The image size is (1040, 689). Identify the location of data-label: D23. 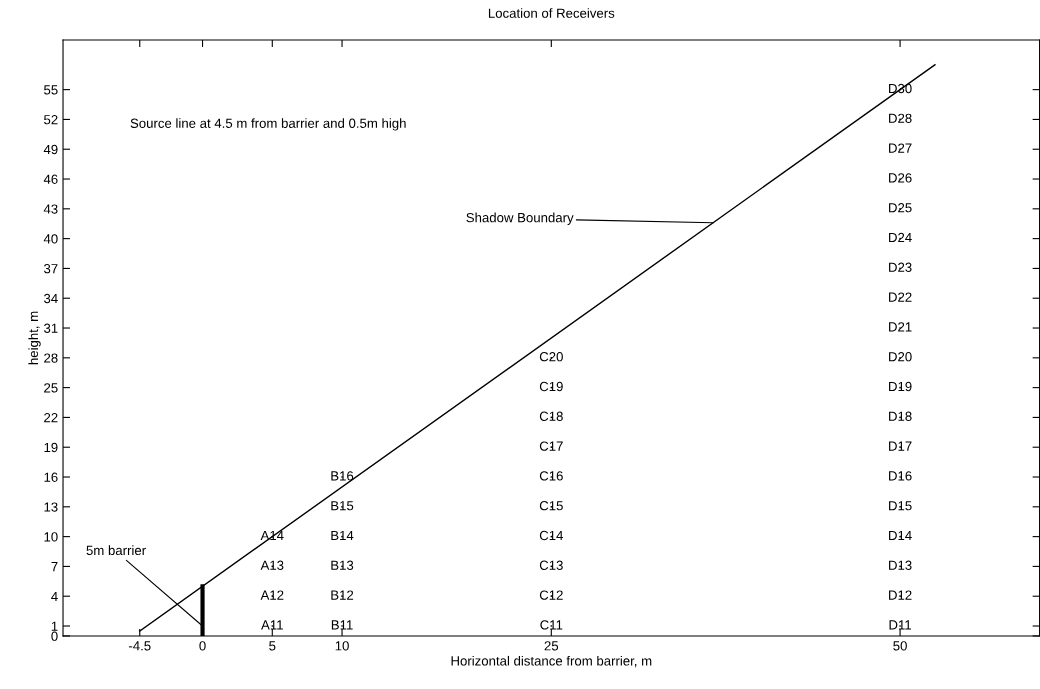
(900, 267).